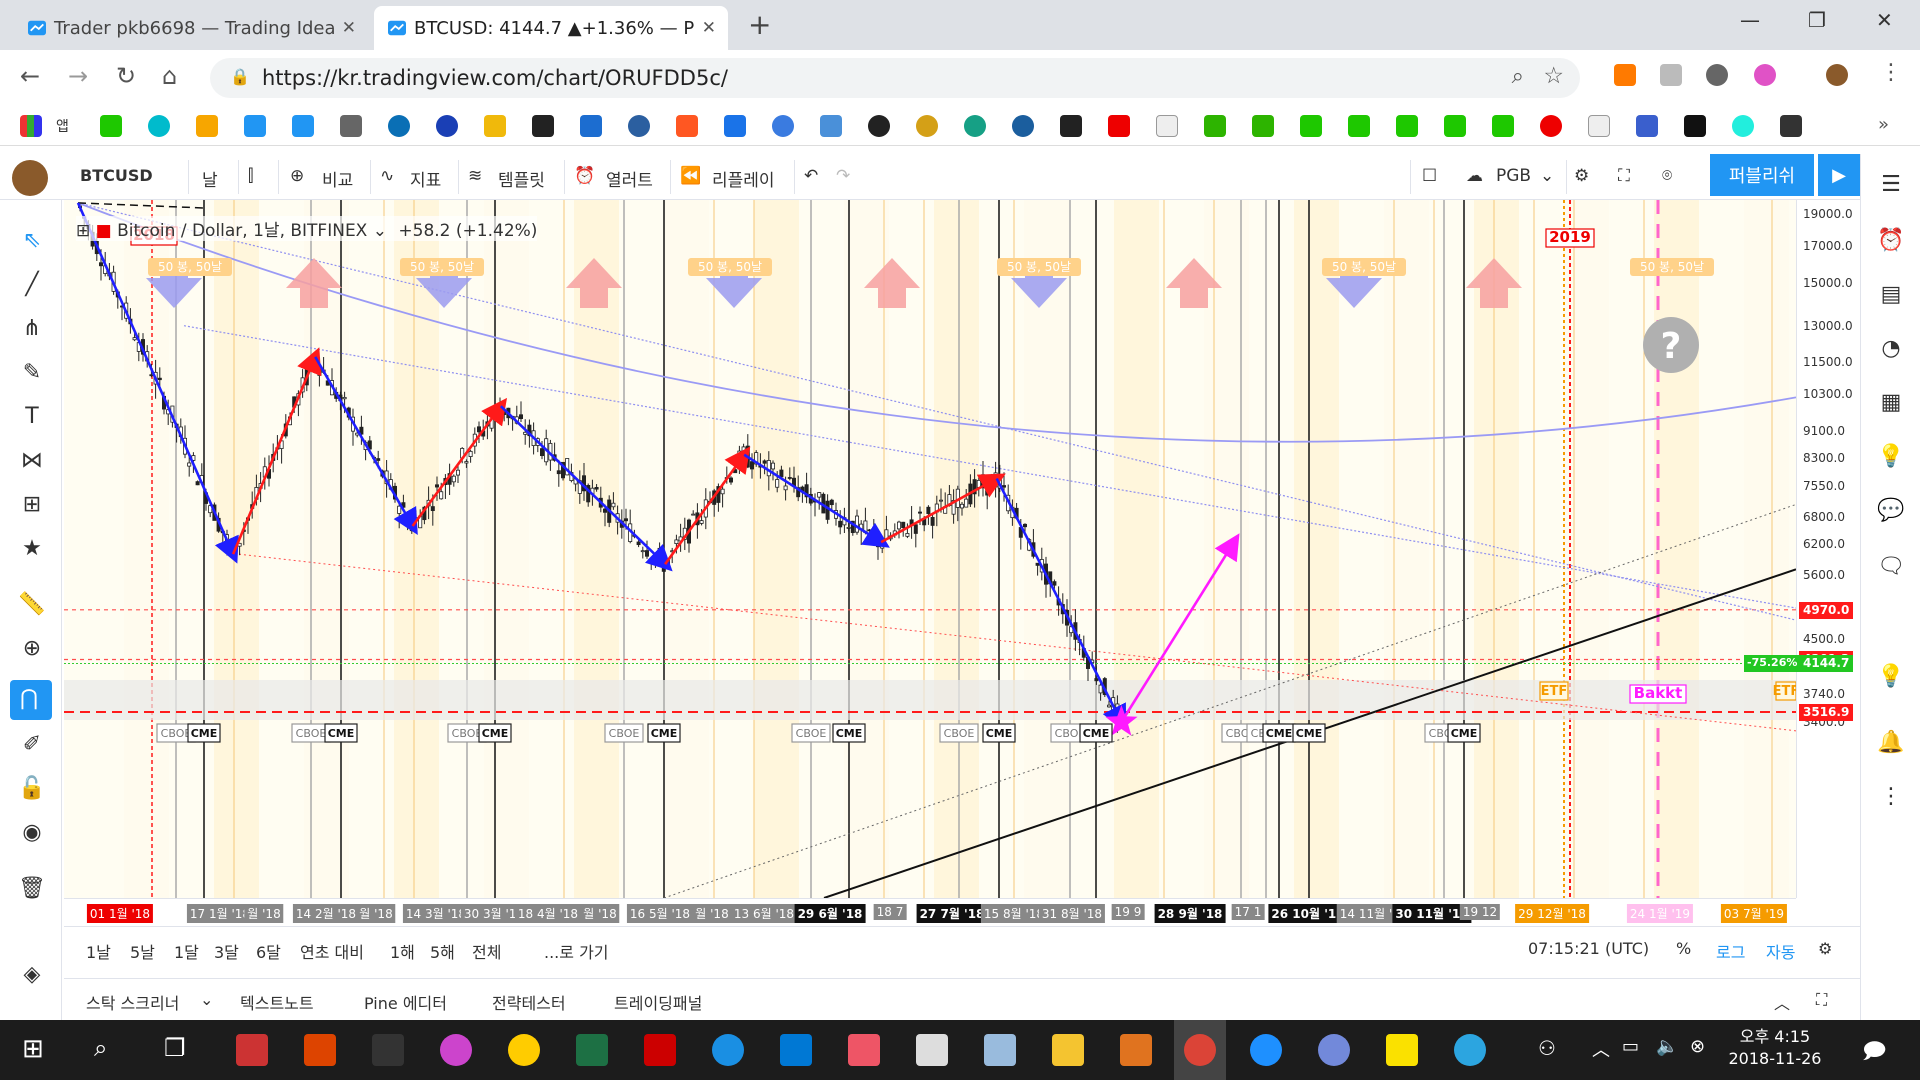  I want to click on alert-button: 열러트, so click(629, 181).